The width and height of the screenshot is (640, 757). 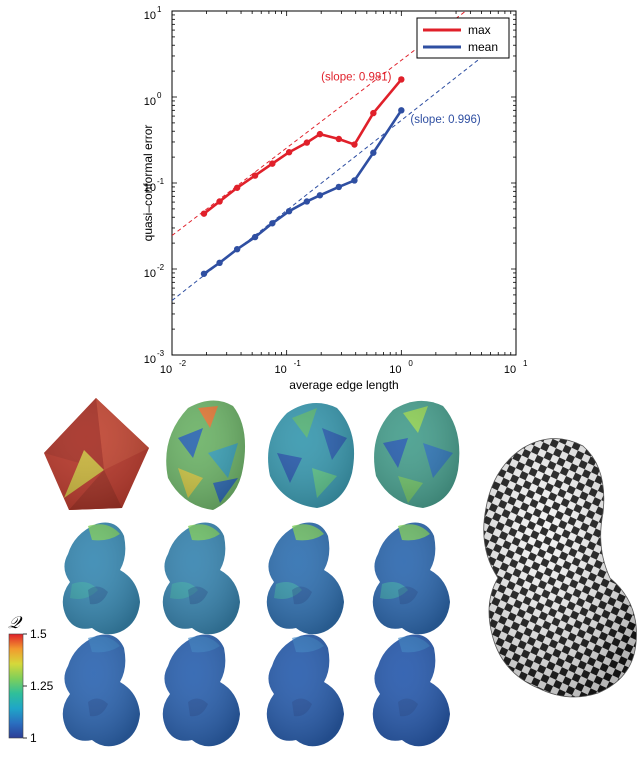 What do you see at coordinates (417, 454) in the screenshot?
I see `render-mesh-r1c4` at bounding box center [417, 454].